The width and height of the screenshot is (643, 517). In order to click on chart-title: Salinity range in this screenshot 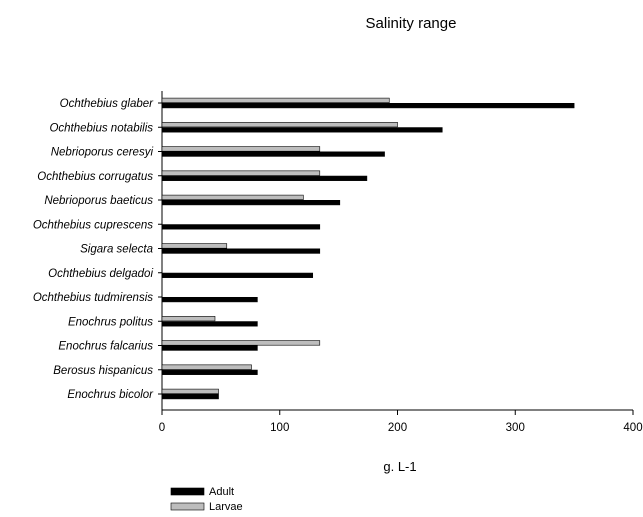, I will do `click(411, 23)`.